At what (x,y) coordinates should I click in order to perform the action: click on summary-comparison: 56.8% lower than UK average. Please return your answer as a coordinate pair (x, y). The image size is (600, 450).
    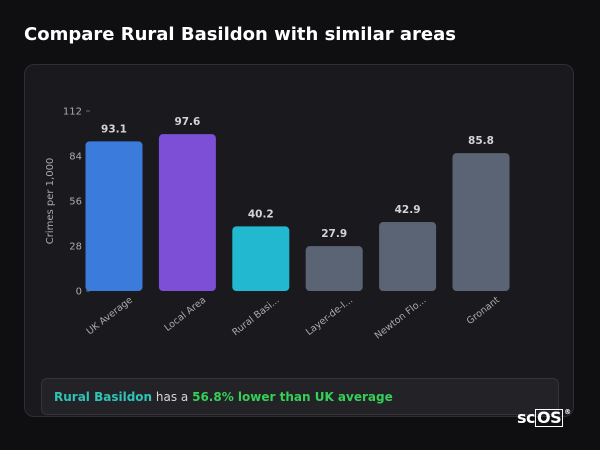
    Looking at the image, I should click on (292, 396).